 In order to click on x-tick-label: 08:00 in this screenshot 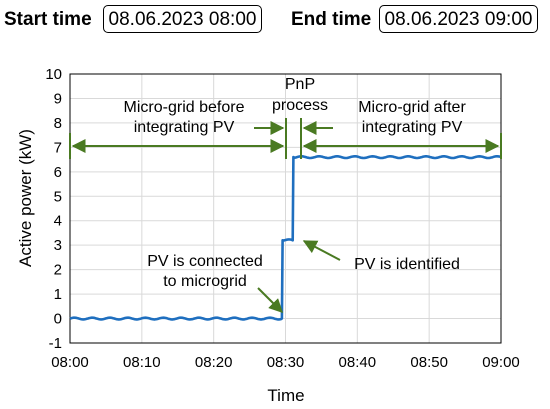, I will do `click(70, 362)`.